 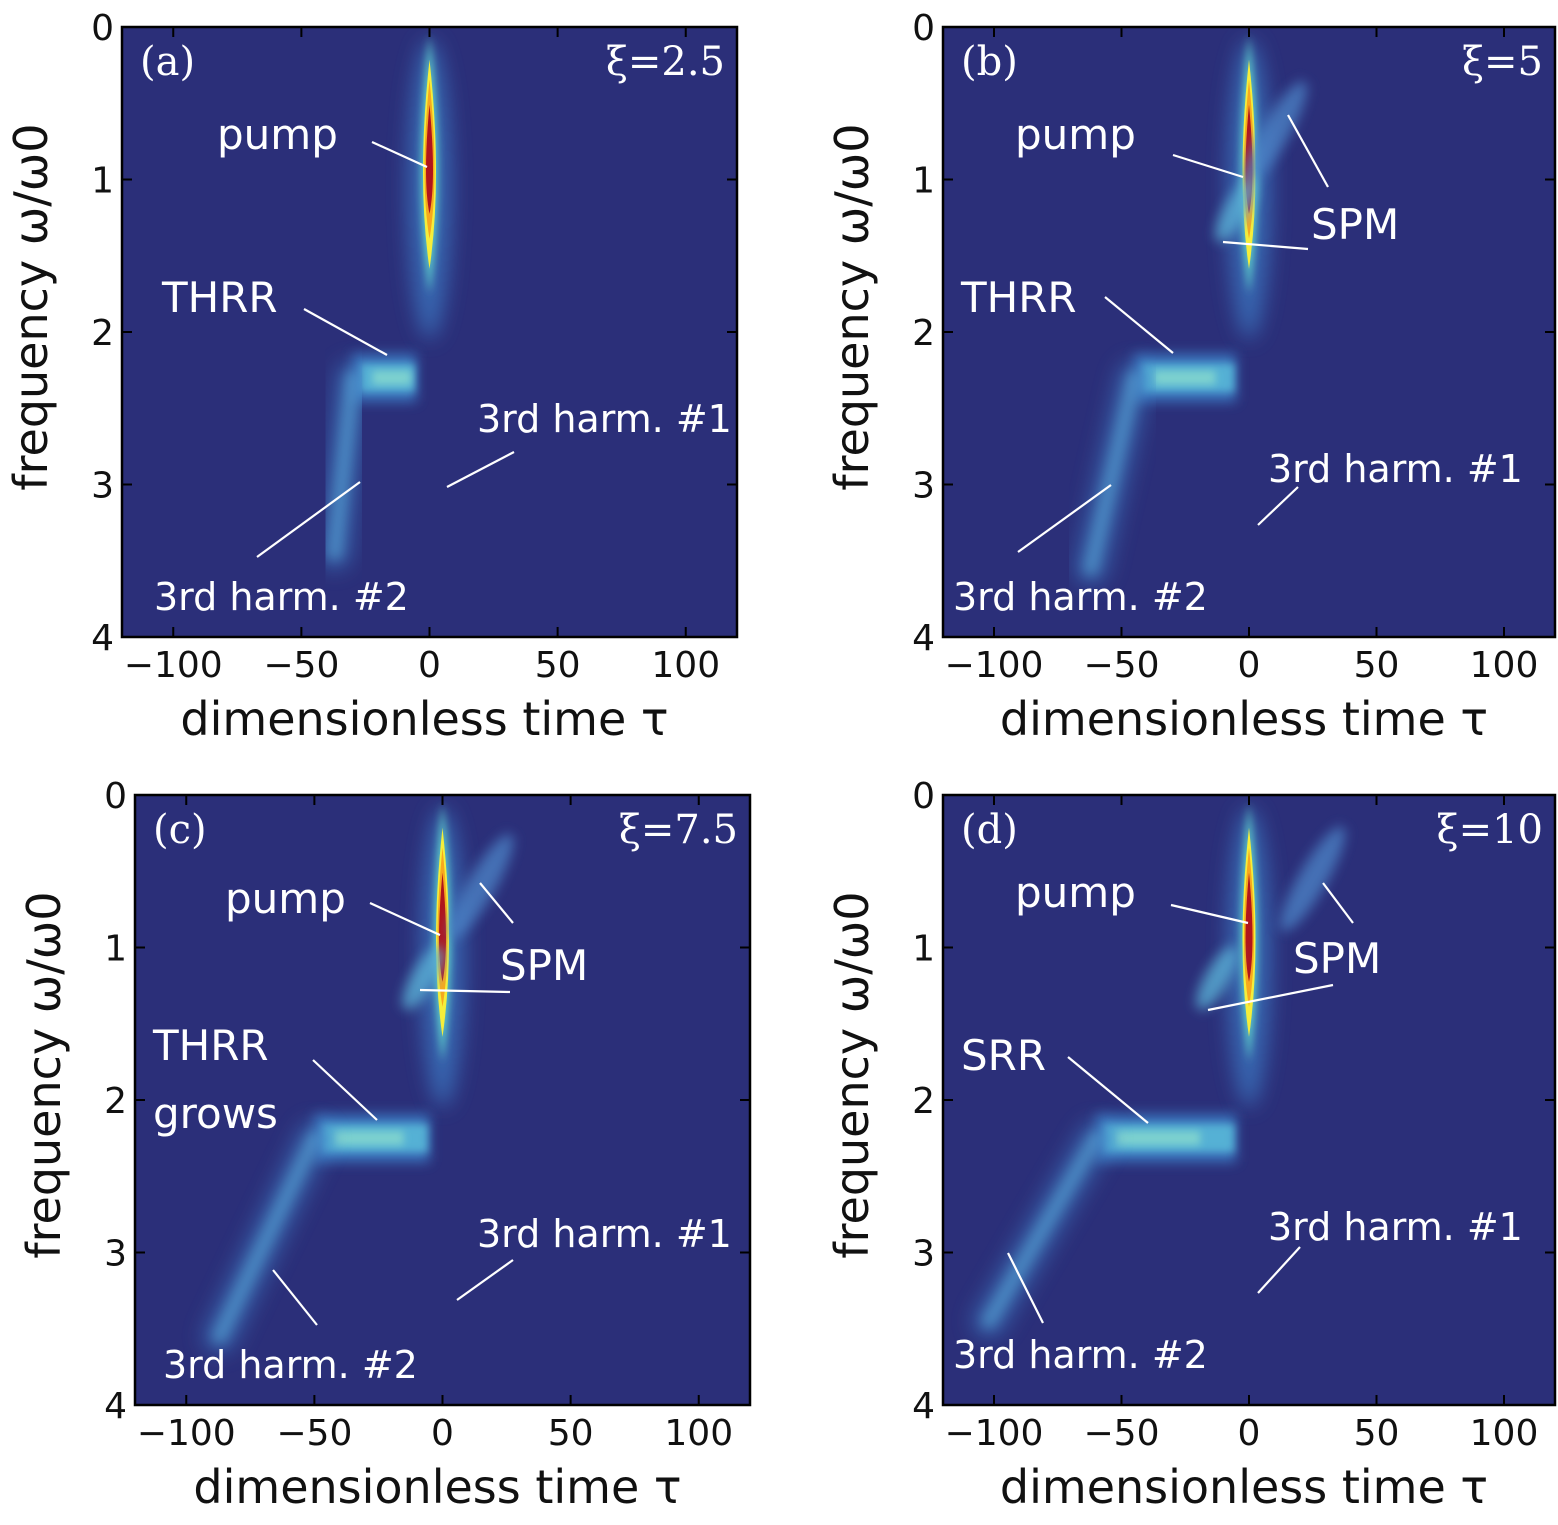 I want to click on svg-text: SRR, so click(x=1003, y=1055).